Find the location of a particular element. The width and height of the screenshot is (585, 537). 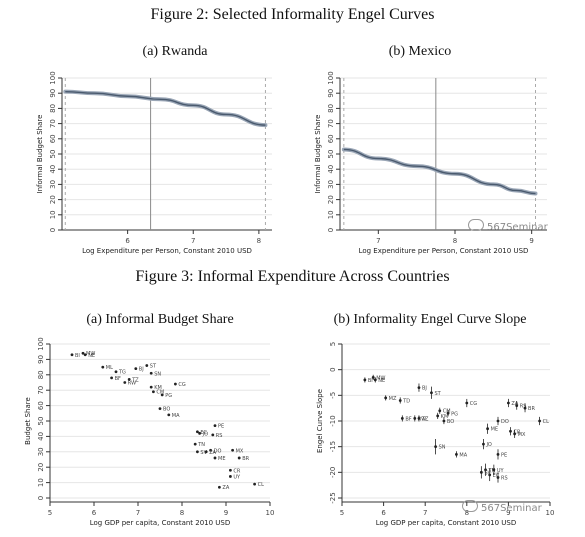

point-label: BO is located at coordinates (166, 410).